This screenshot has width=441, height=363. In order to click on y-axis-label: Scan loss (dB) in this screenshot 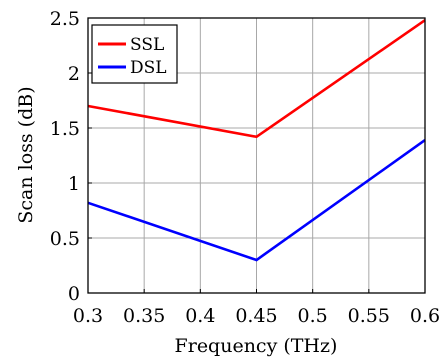, I will do `click(26, 154)`.